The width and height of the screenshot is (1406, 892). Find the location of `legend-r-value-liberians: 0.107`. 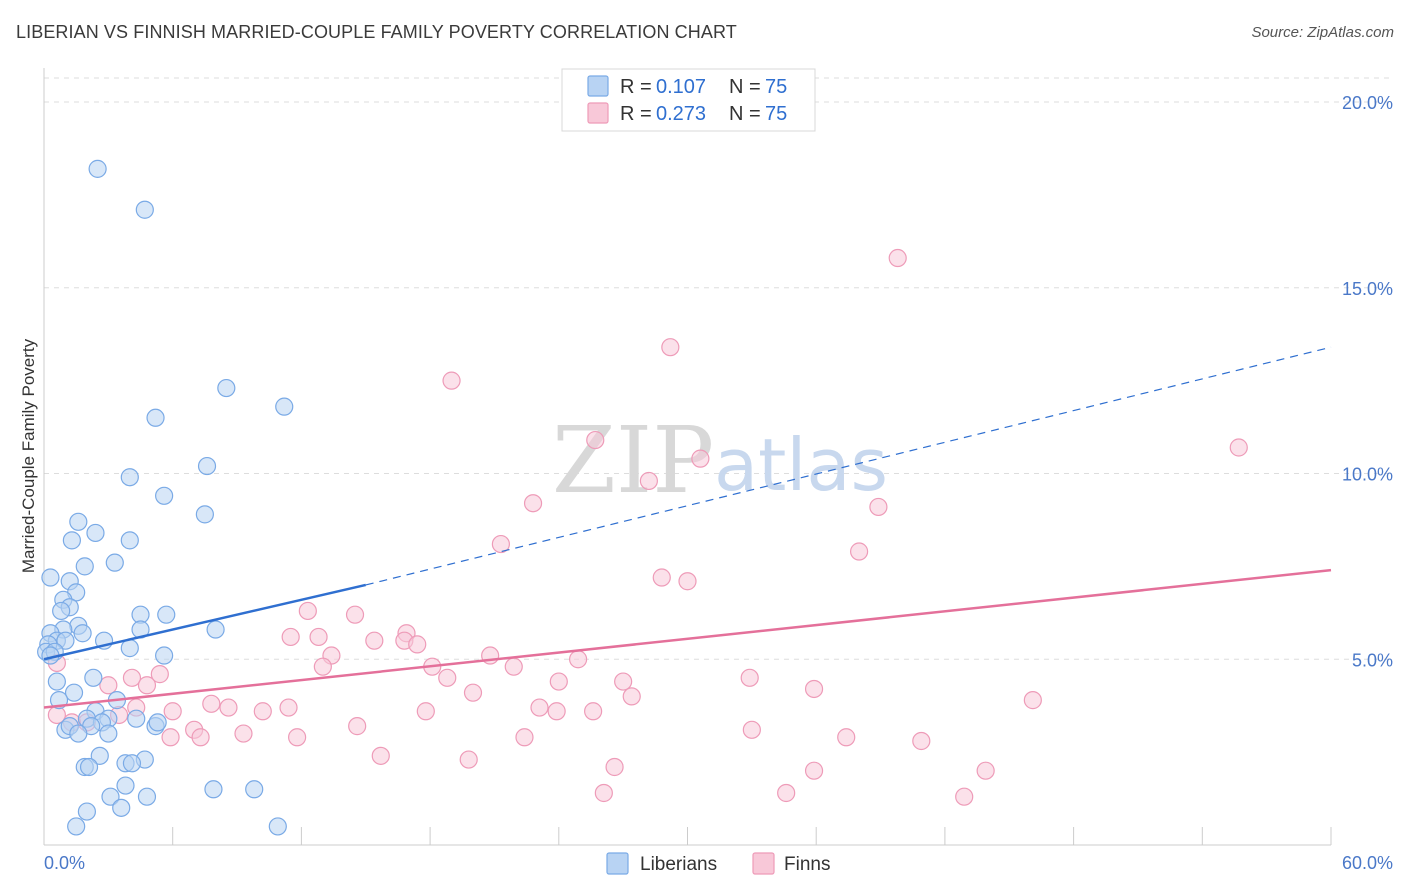

legend-r-value-liberians: 0.107 is located at coordinates (681, 87).